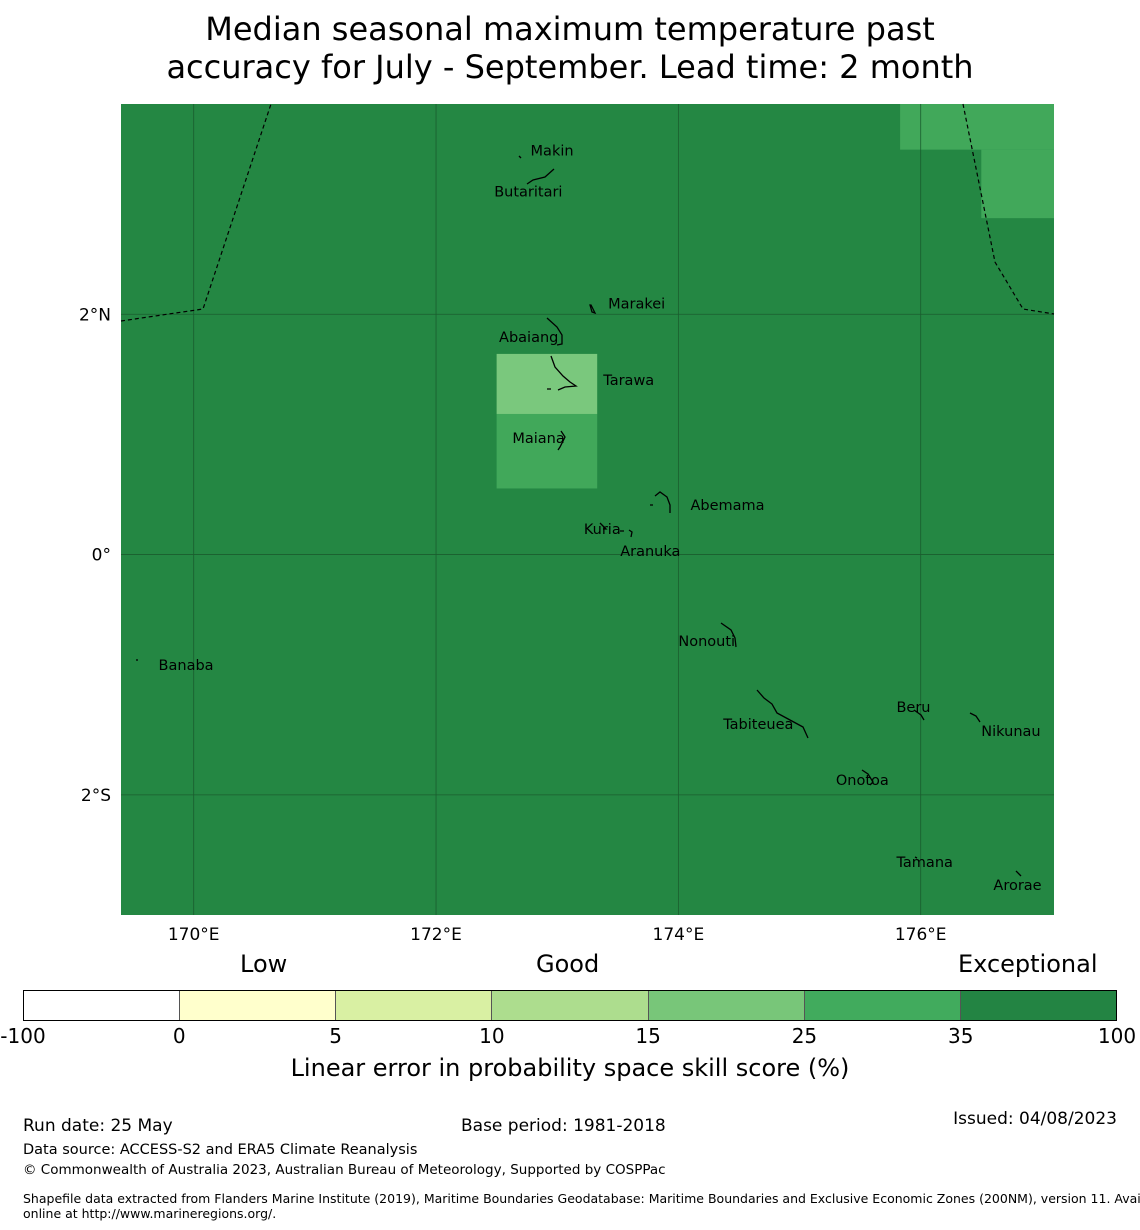 The image size is (1140, 1230). Describe the element at coordinates (648, 1036) in the screenshot. I see `colorbar-tick-label: 15` at that location.